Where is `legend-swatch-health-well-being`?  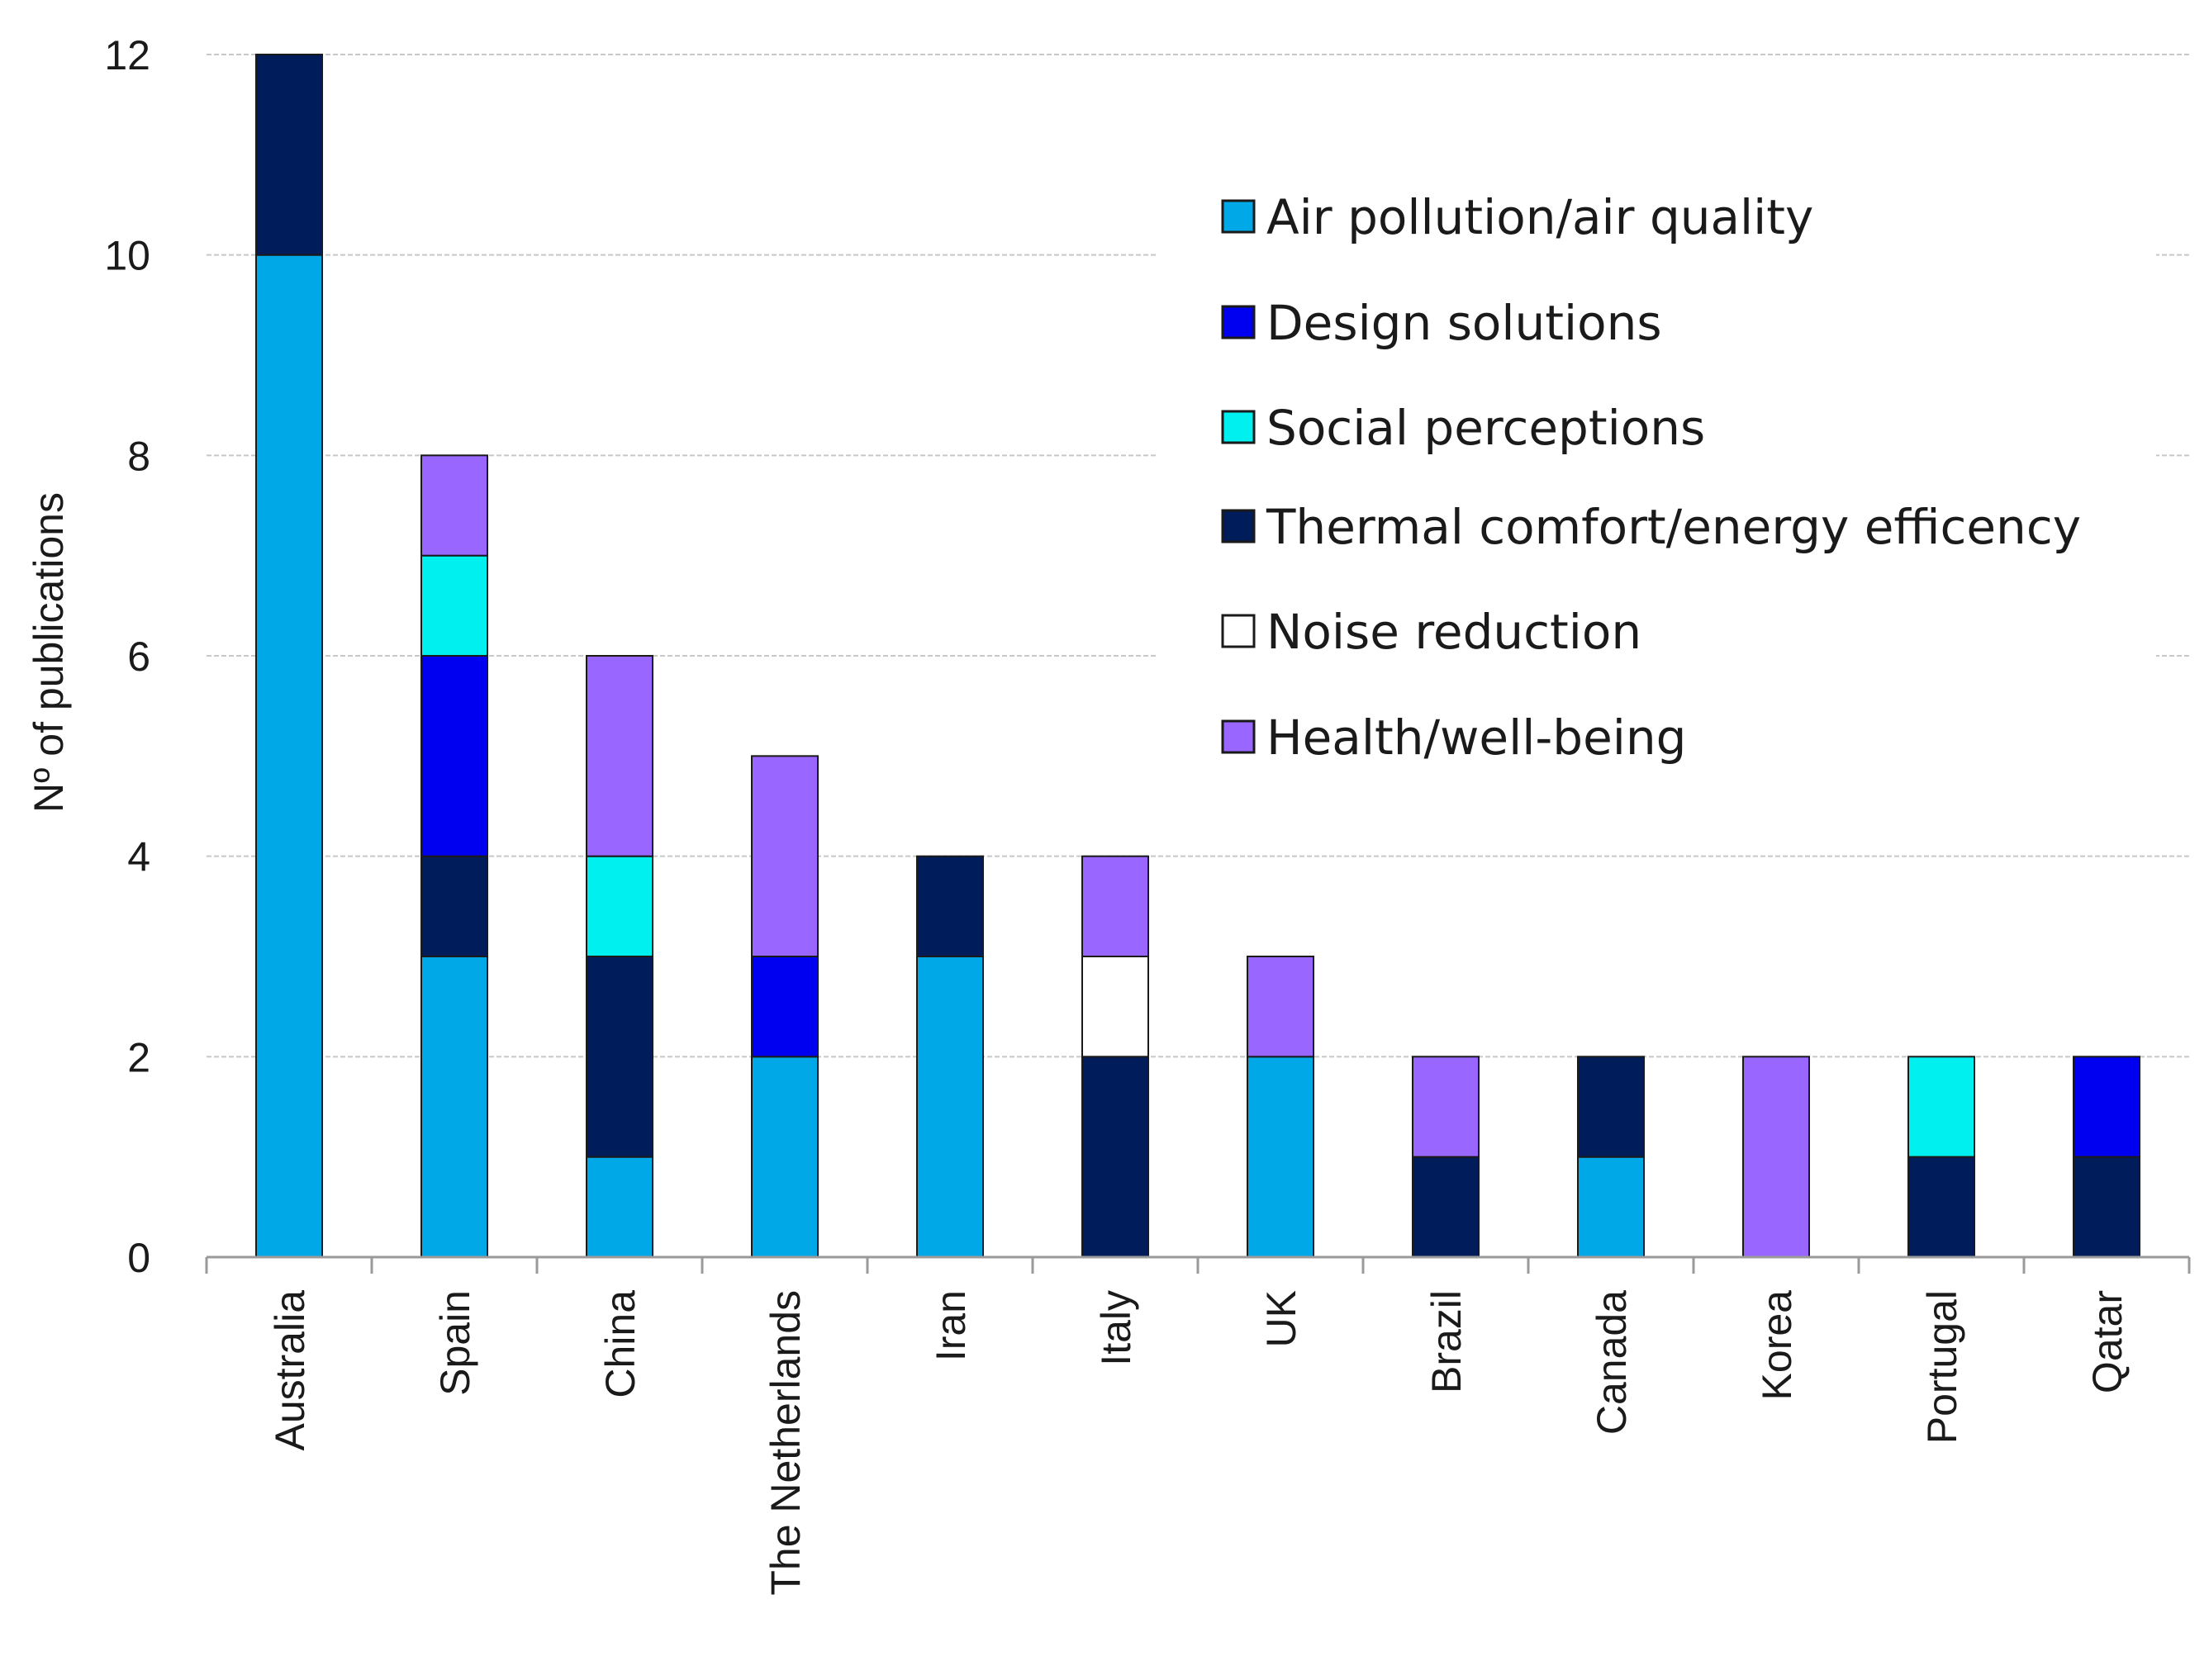 legend-swatch-health-well-being is located at coordinates (1238, 736).